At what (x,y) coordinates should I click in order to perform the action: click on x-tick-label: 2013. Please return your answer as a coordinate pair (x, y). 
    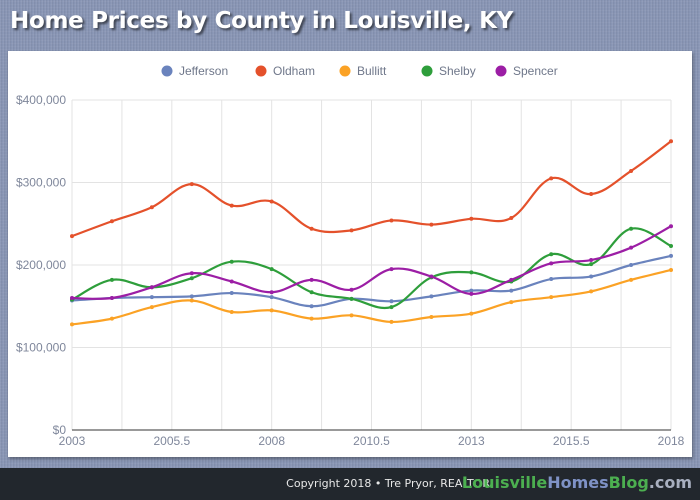
    Looking at the image, I should click on (471, 441).